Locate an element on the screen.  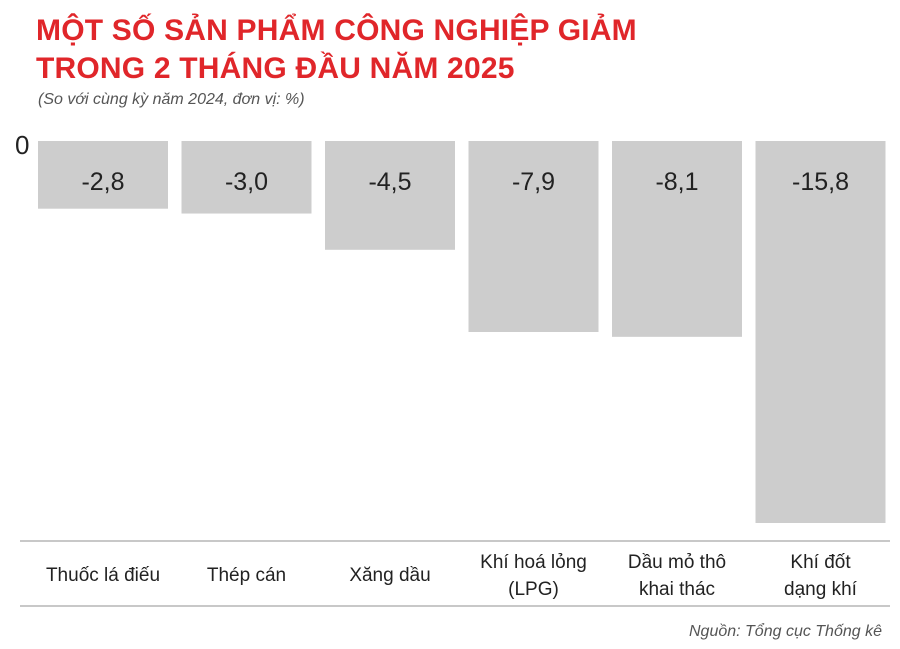
category-label: dạng khí is located at coordinates (821, 589).